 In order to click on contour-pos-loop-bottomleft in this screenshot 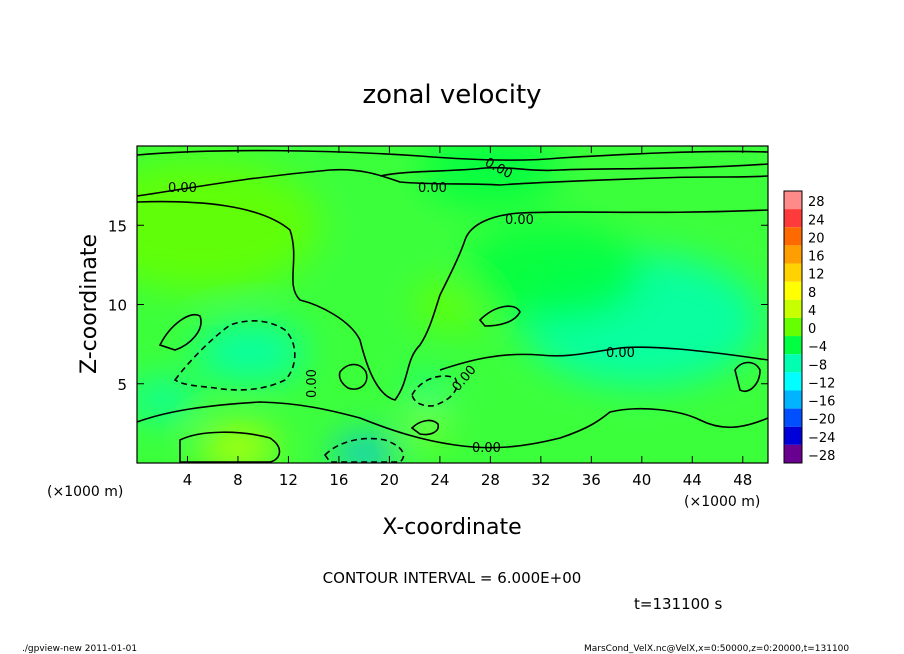, I will do `click(230, 447)`.